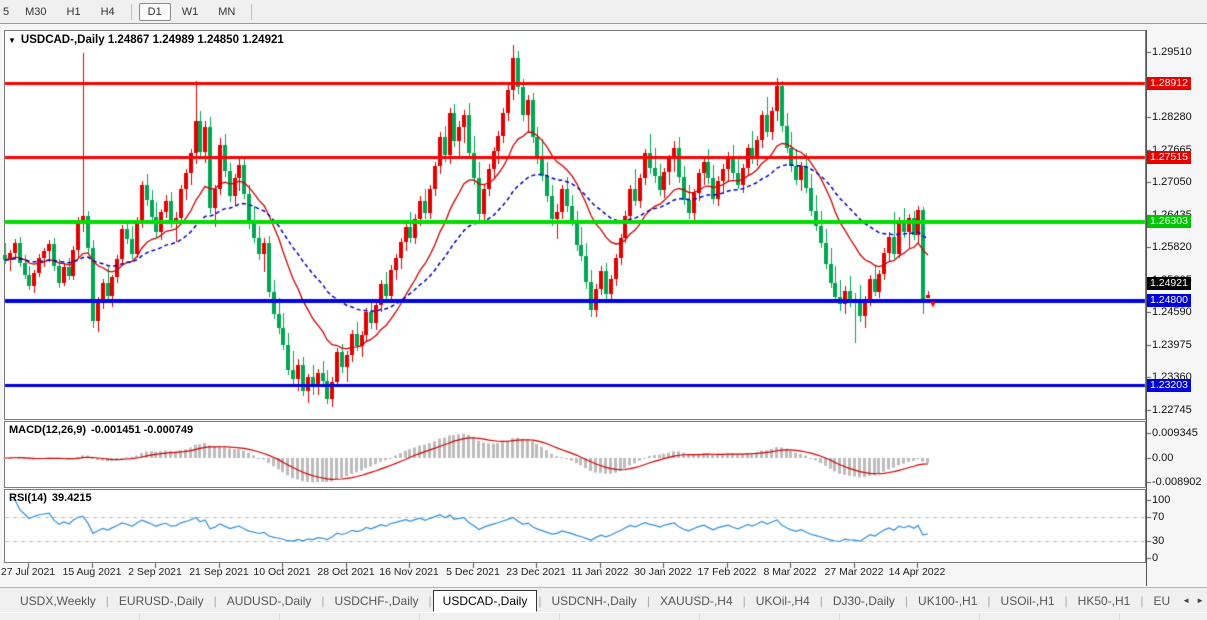 This screenshot has height=620, width=1207. What do you see at coordinates (282, 572) in the screenshot?
I see `date-tick-label: 10 Oct 2021` at bounding box center [282, 572].